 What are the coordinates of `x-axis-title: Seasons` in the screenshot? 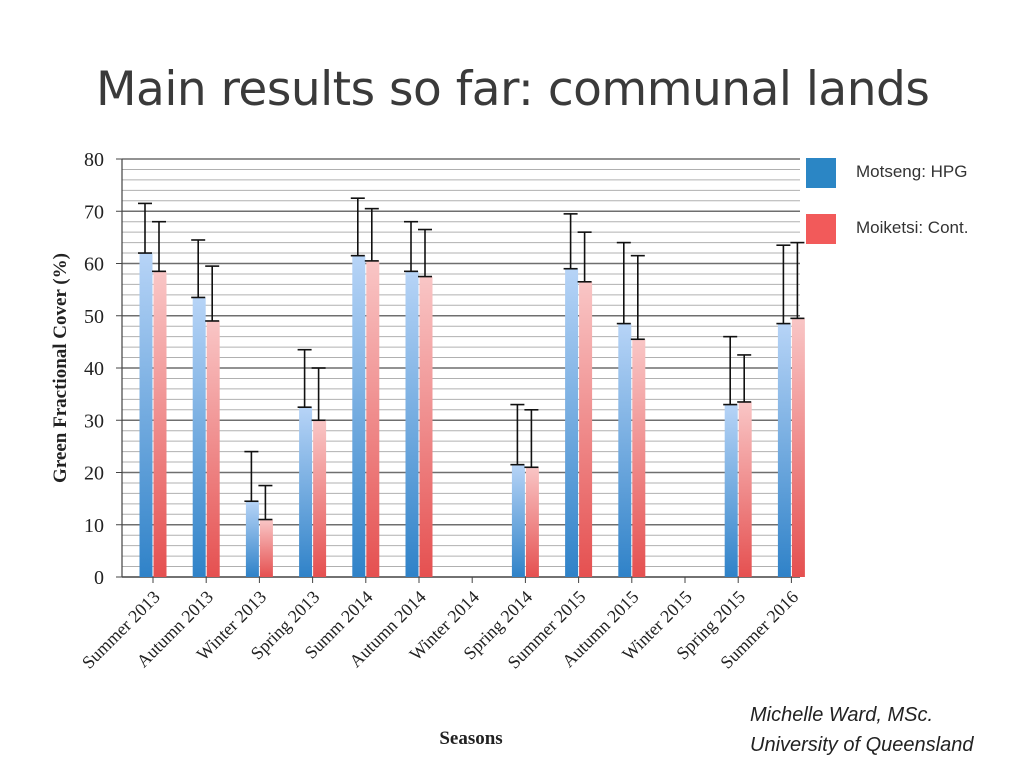 It's located at (470, 738).